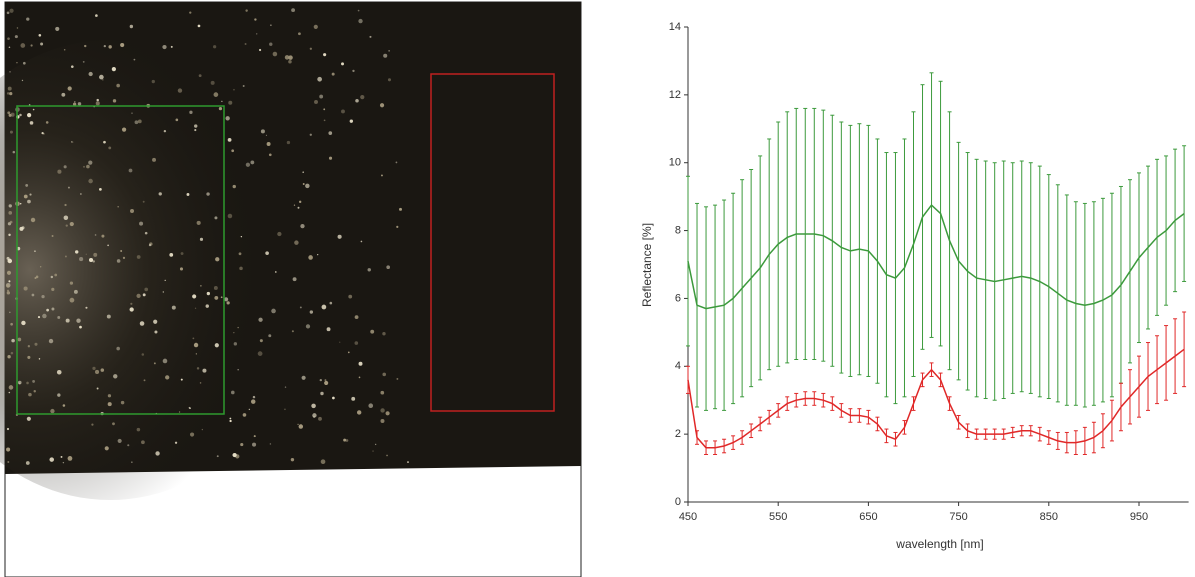 The image size is (1195, 577). I want to click on y-tick-label: 4, so click(678, 366).